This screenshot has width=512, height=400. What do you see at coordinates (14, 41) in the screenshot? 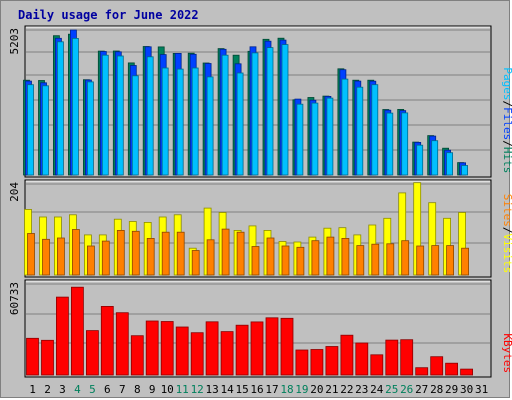
I see `y-max-label-top: 5203` at bounding box center [14, 41].